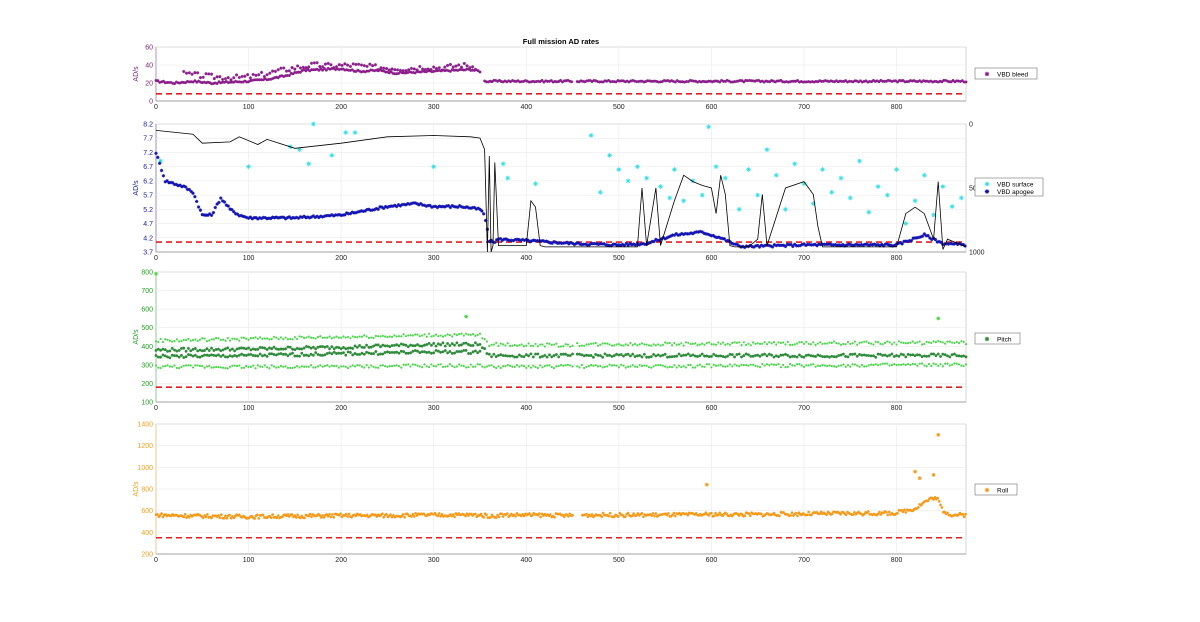  Describe the element at coordinates (712, 107) in the screenshot. I see `x-tick-label: 600` at that location.